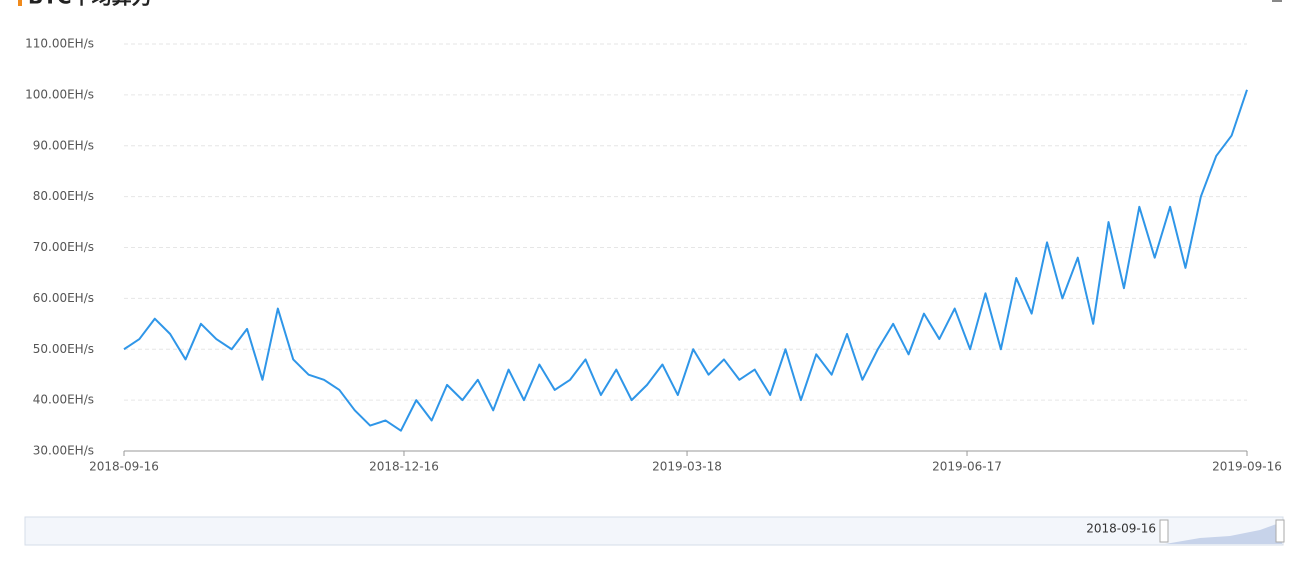 This screenshot has width=1302, height=585. I want to click on zoom-label: 2018-09-16, so click(1121, 529).